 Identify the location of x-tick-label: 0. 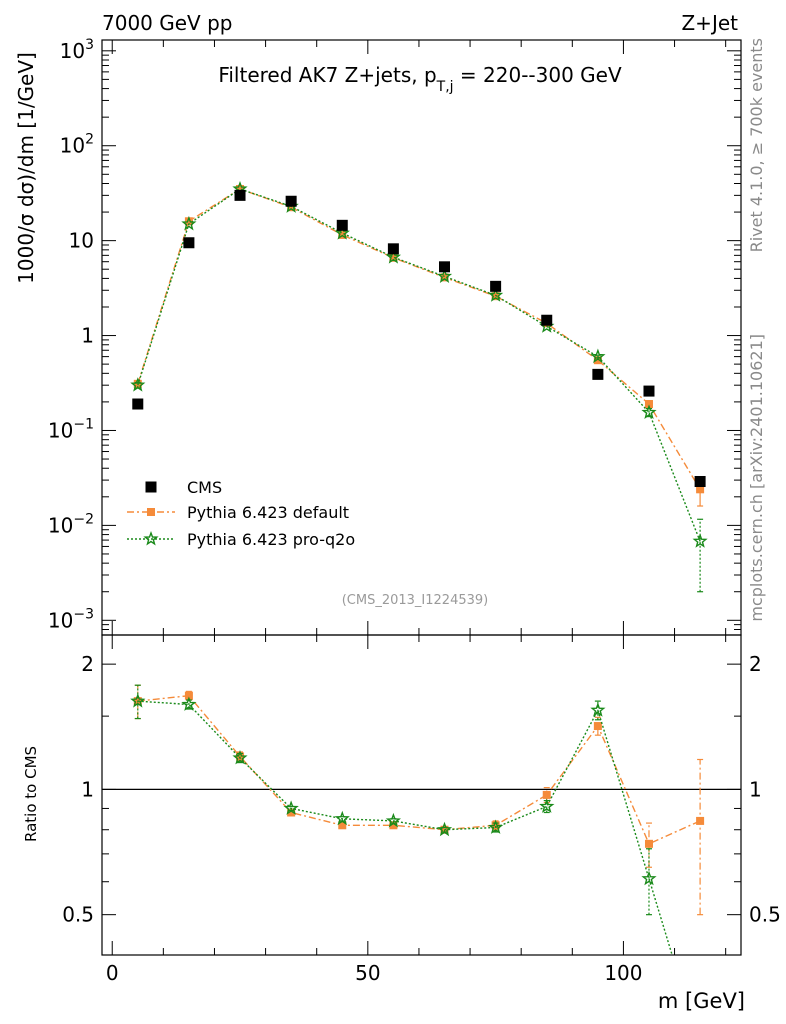
(112, 973).